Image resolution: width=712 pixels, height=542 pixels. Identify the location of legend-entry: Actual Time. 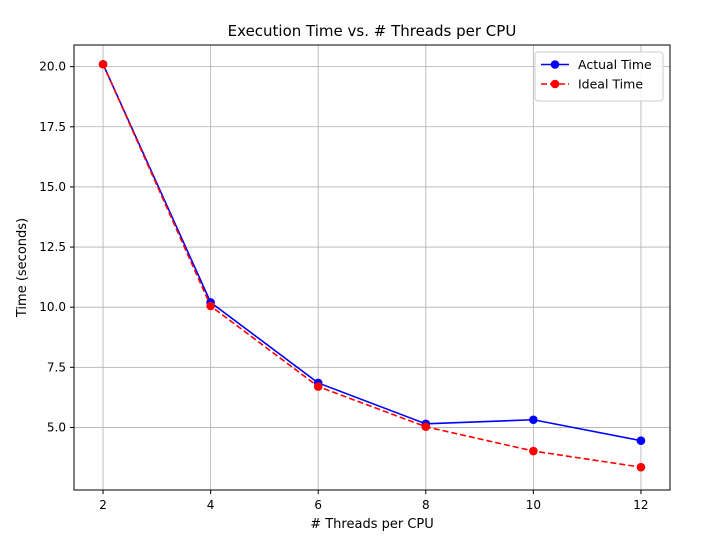
(596, 64).